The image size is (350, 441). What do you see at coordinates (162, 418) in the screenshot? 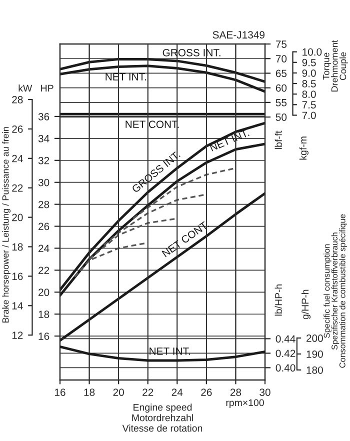
I see `x-axis-title: Engine speed Motordrehzahl Vitesse de rotation` at bounding box center [162, 418].